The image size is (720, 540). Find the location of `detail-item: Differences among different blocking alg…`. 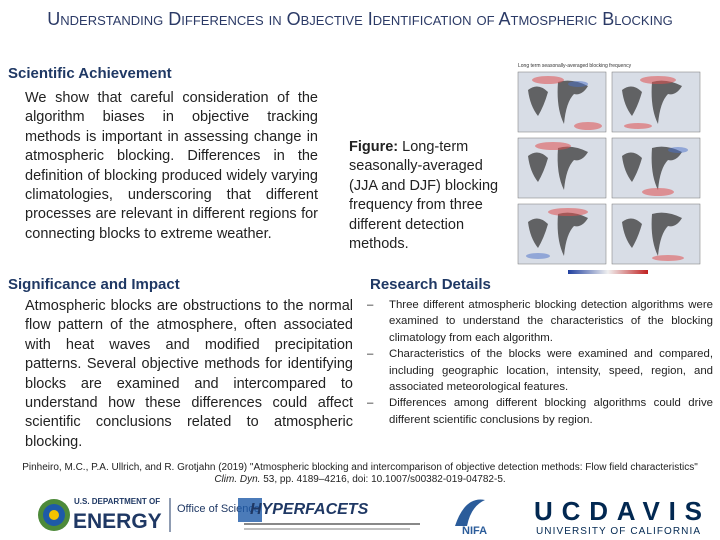

detail-item: Differences among different blocking alg… is located at coordinates (540, 411).